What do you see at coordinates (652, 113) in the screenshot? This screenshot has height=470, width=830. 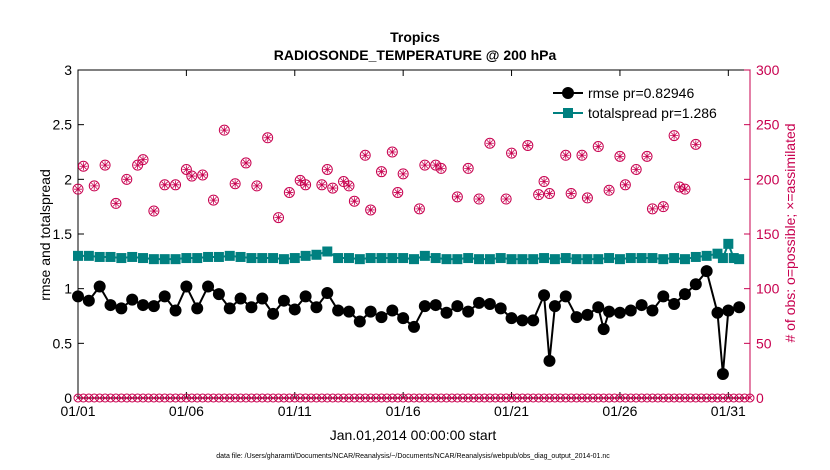 I see `legend-spread-label: totalspread pr=1.286` at bounding box center [652, 113].